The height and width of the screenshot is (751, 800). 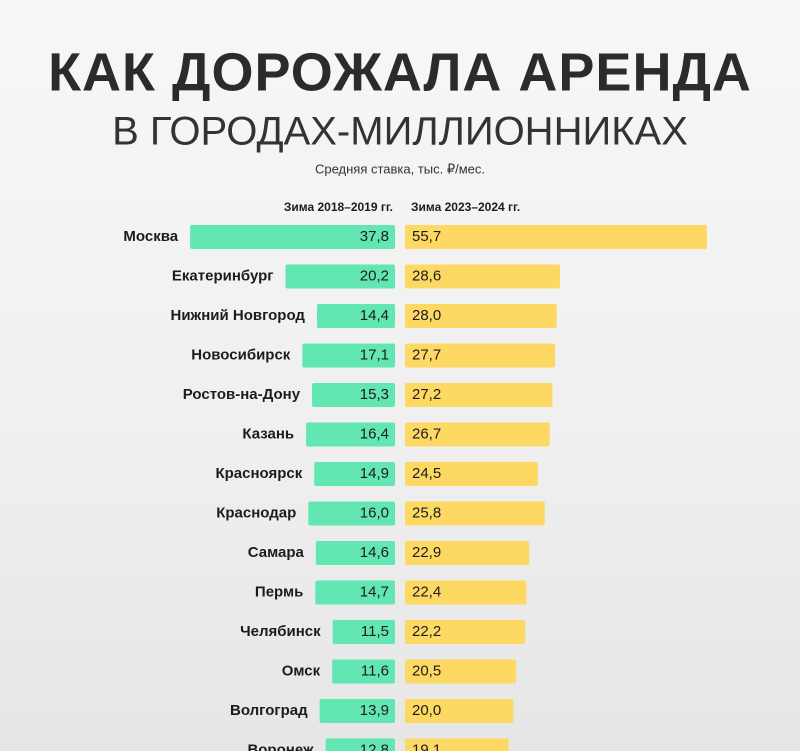 What do you see at coordinates (374, 710) in the screenshot?
I see `value-label: 13,9` at bounding box center [374, 710].